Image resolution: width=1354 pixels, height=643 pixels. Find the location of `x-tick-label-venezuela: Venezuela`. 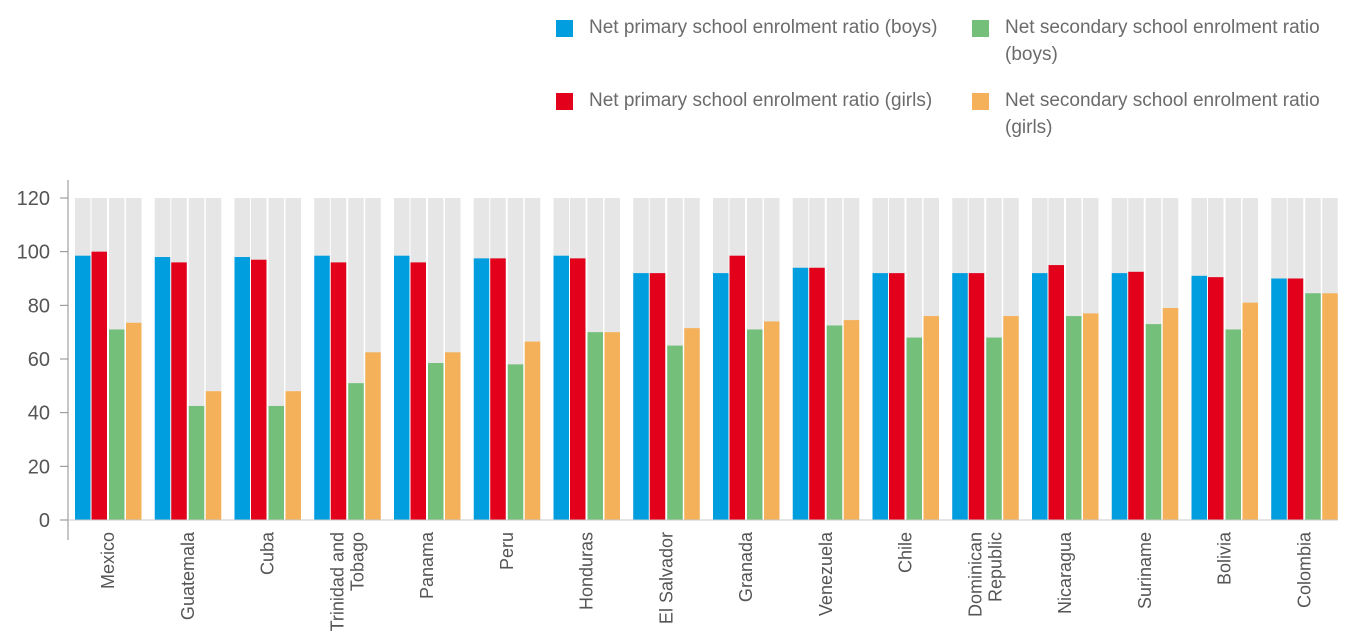

x-tick-label-venezuela: Venezuela is located at coordinates (826, 573).